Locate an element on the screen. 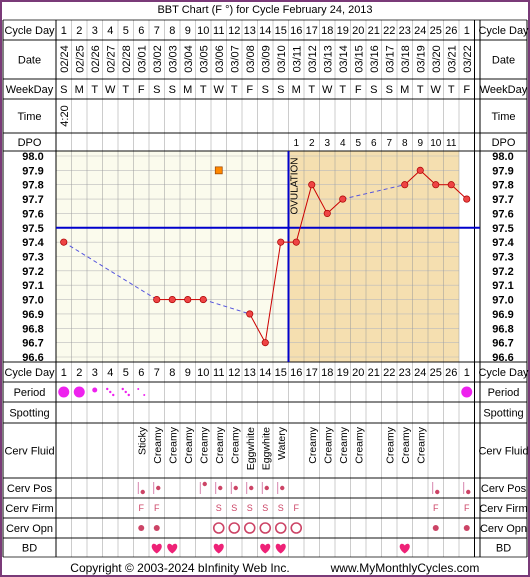 This screenshot has height=577, width=530. y-tick-label-right: 97.8 is located at coordinates (502, 186).